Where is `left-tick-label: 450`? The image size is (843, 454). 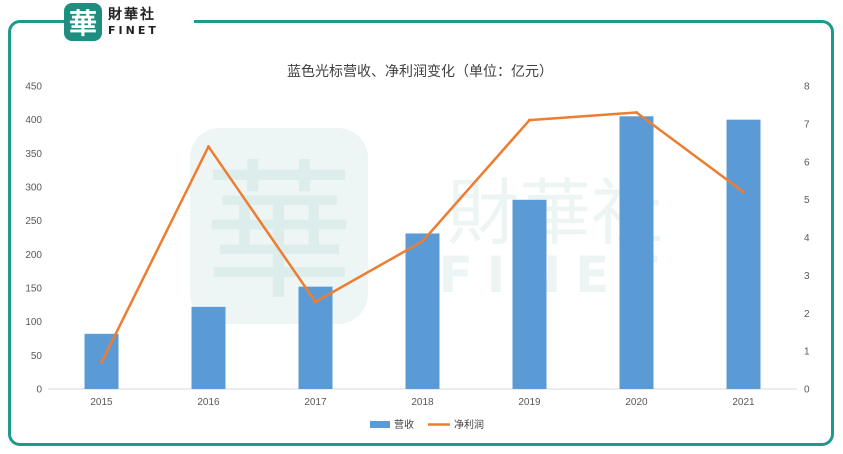 left-tick-label: 450 is located at coordinates (33, 87).